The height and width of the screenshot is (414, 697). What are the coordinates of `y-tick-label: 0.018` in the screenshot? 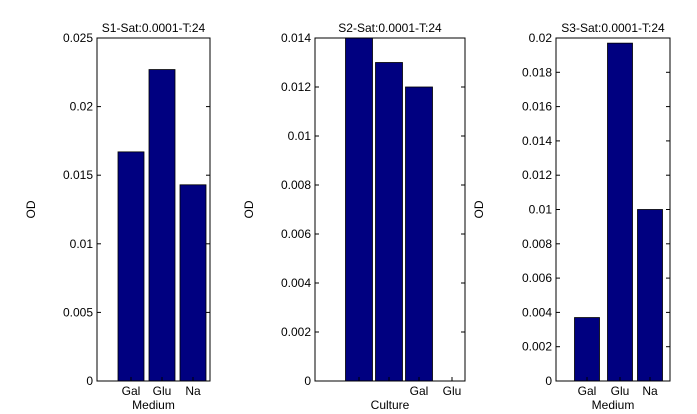 It's located at (537, 72).